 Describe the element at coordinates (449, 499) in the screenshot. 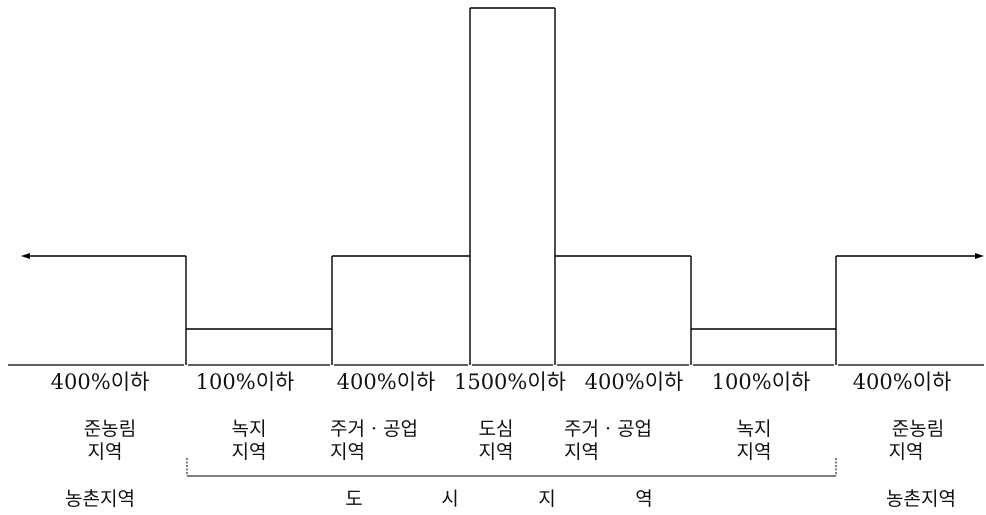

I see `urban-area-char-2: 시` at that location.